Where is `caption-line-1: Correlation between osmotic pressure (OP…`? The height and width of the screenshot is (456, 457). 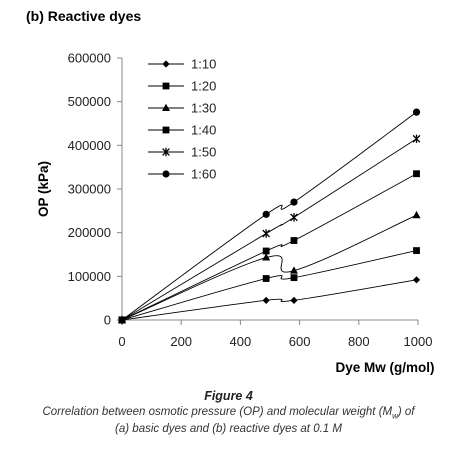
caption-line-1: Correlation between osmotic pressure (OP… is located at coordinates (228, 413).